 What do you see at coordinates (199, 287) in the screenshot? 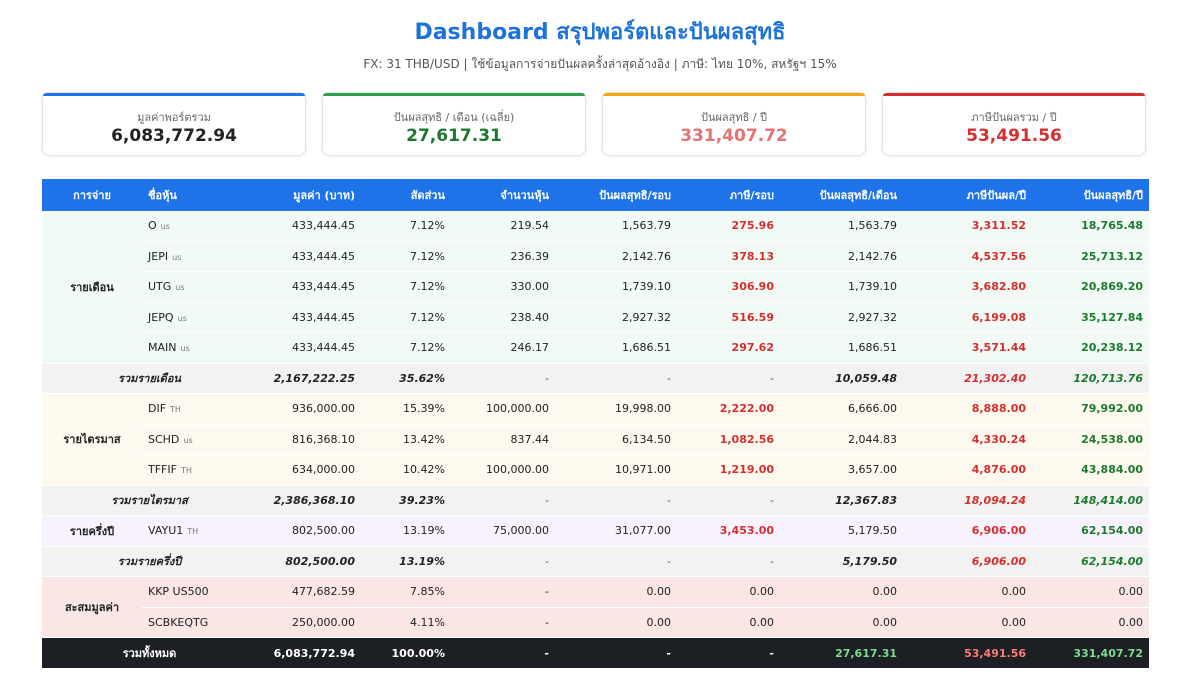
I see `stock-name-cell: UTG us` at bounding box center [199, 287].